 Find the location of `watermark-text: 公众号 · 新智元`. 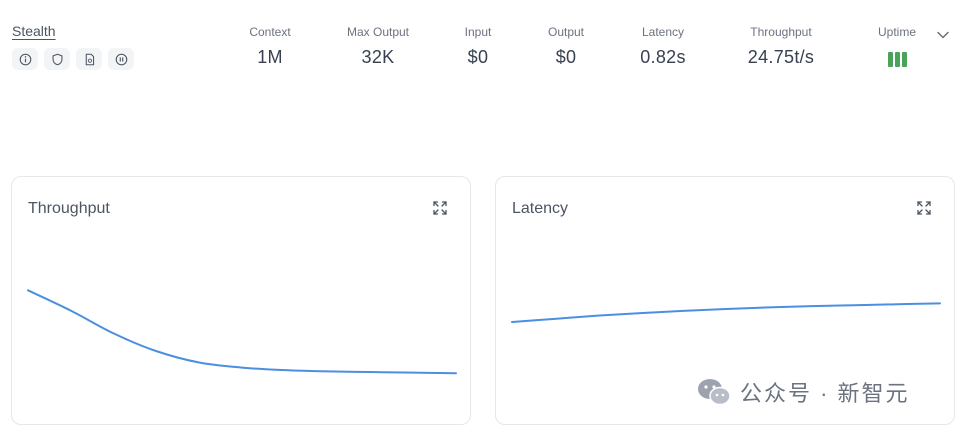

watermark-text: 公众号 · 新智元 is located at coordinates (825, 393).